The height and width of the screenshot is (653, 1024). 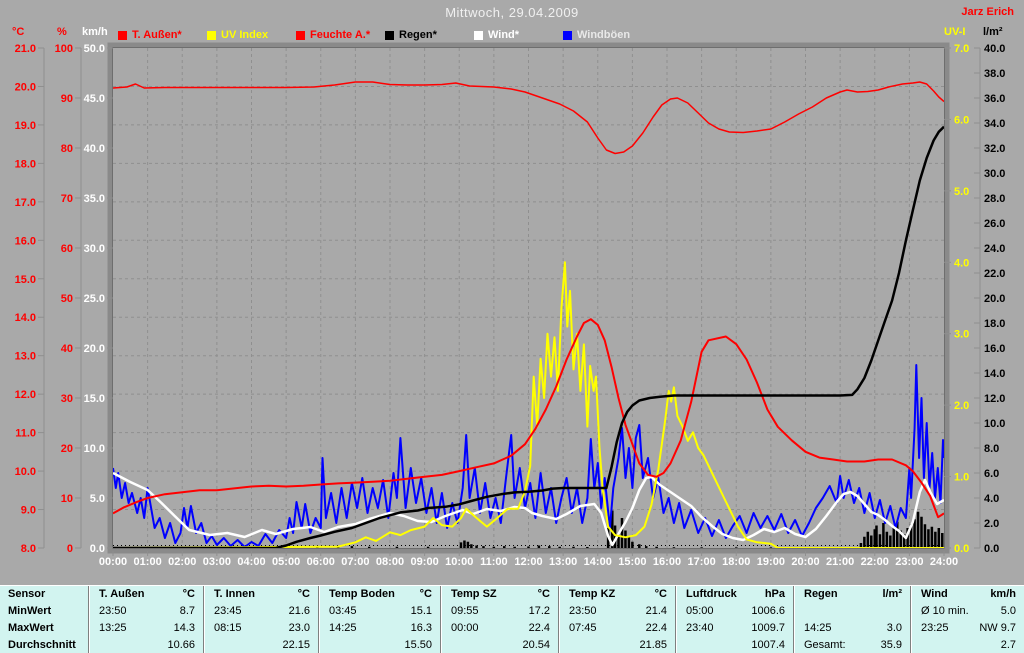 What do you see at coordinates (27, 594) in the screenshot?
I see `table-row-label: Sensor` at bounding box center [27, 594].